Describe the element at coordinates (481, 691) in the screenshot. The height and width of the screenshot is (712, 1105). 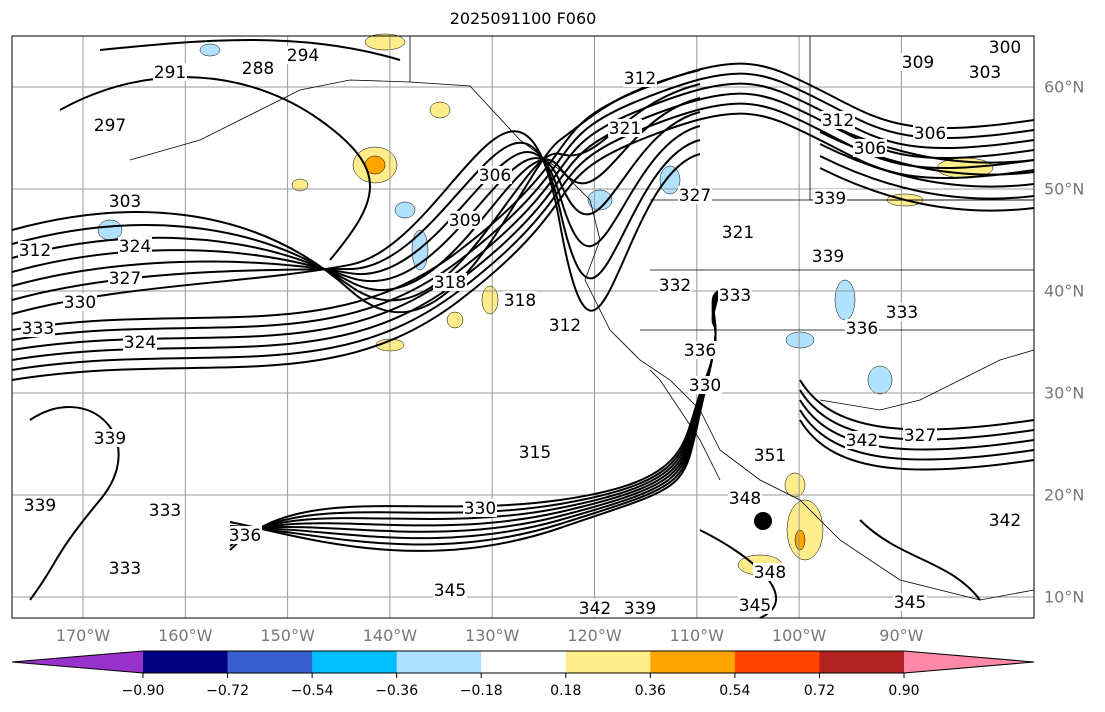
I see `colorbar-tick-label: −0.18` at that location.